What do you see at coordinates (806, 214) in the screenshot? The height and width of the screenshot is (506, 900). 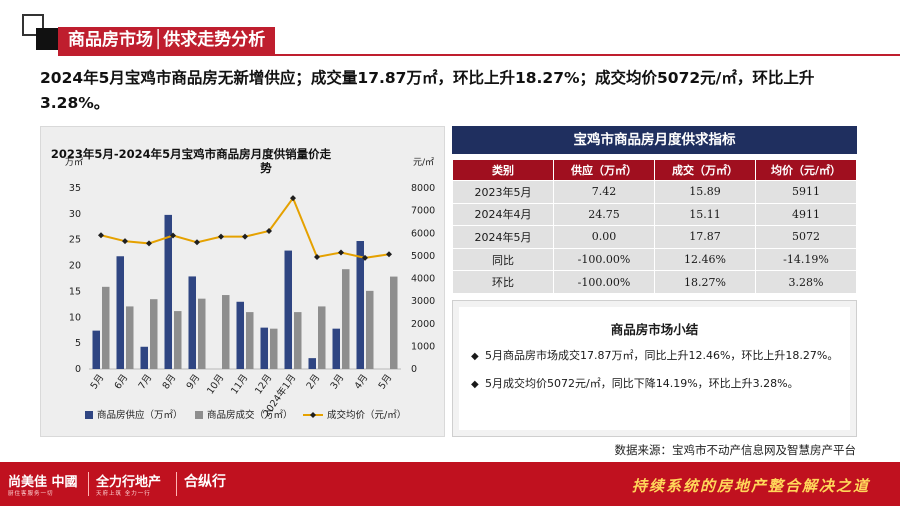 I see `table-cell: 4911` at bounding box center [806, 214].